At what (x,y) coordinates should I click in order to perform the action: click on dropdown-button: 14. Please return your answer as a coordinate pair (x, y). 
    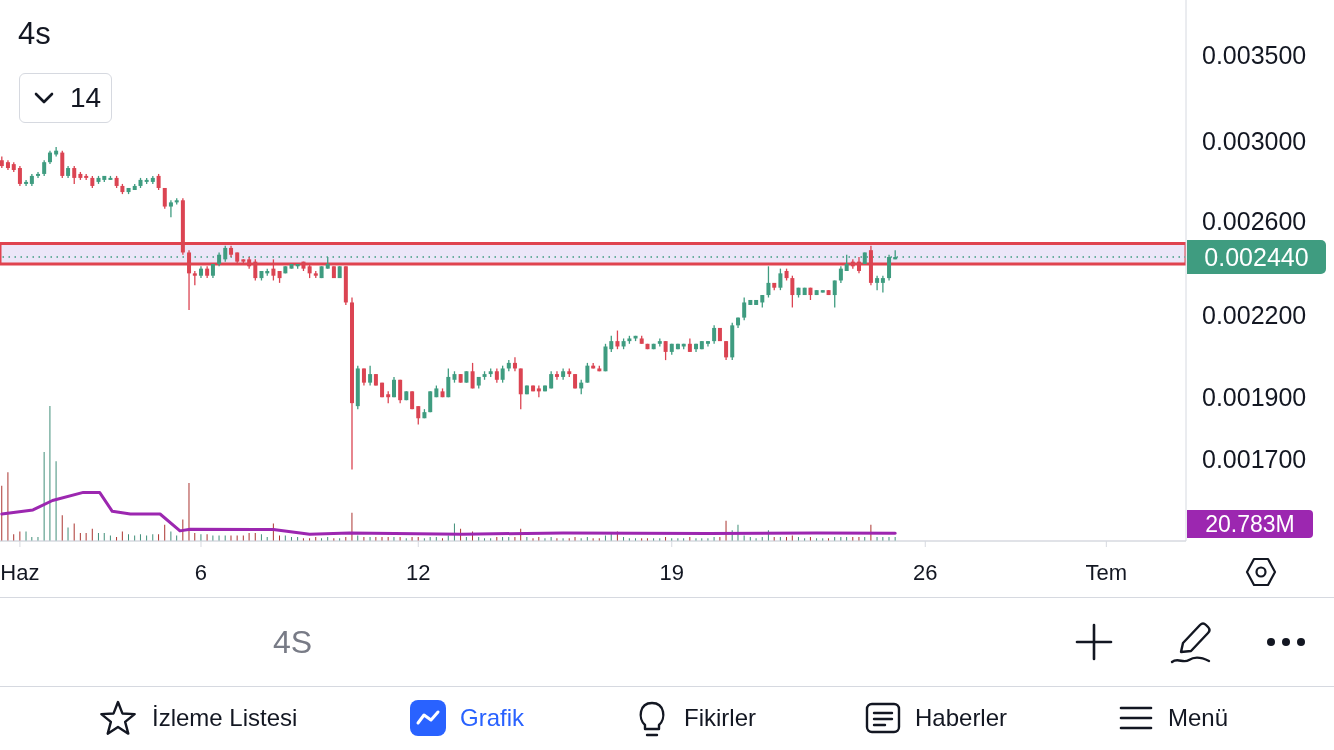
    Looking at the image, I should click on (65, 98).